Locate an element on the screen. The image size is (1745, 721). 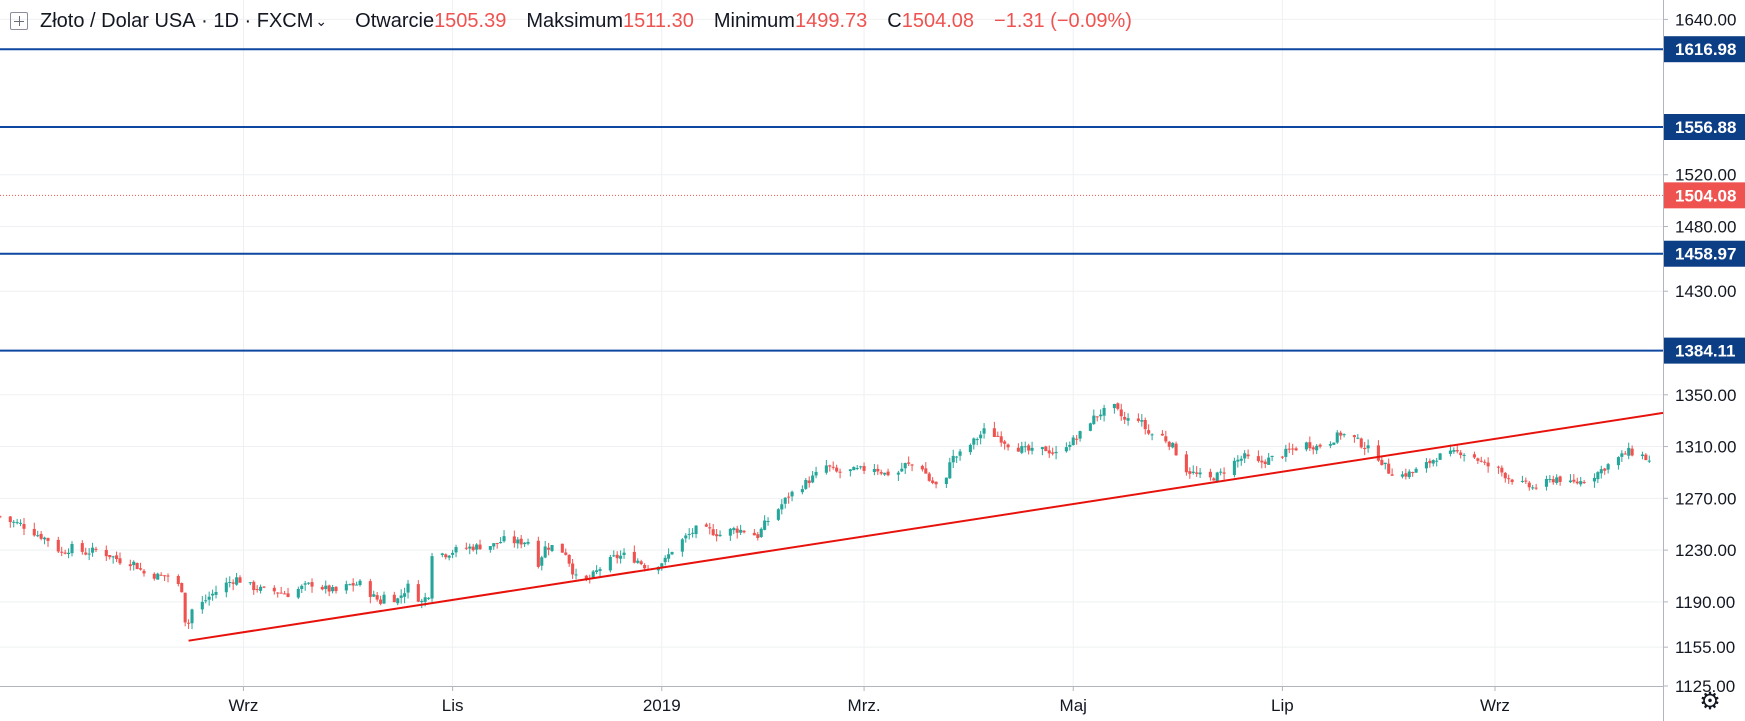
high-label: Maksimum is located at coordinates (575, 20).